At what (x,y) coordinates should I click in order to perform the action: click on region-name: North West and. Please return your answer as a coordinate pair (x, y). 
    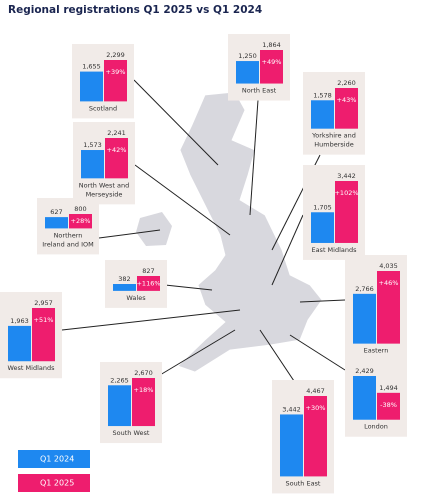
    Looking at the image, I should click on (104, 185).